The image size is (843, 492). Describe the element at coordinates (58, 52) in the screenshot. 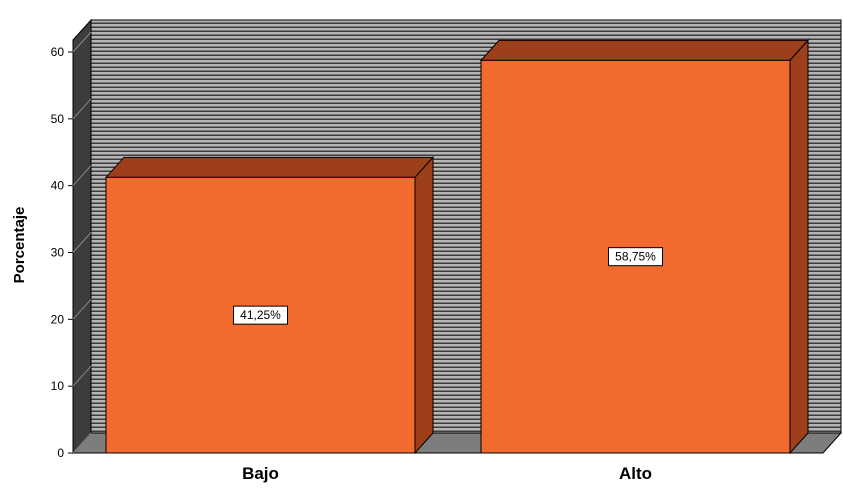

I see `y-tick-label: 60` at that location.